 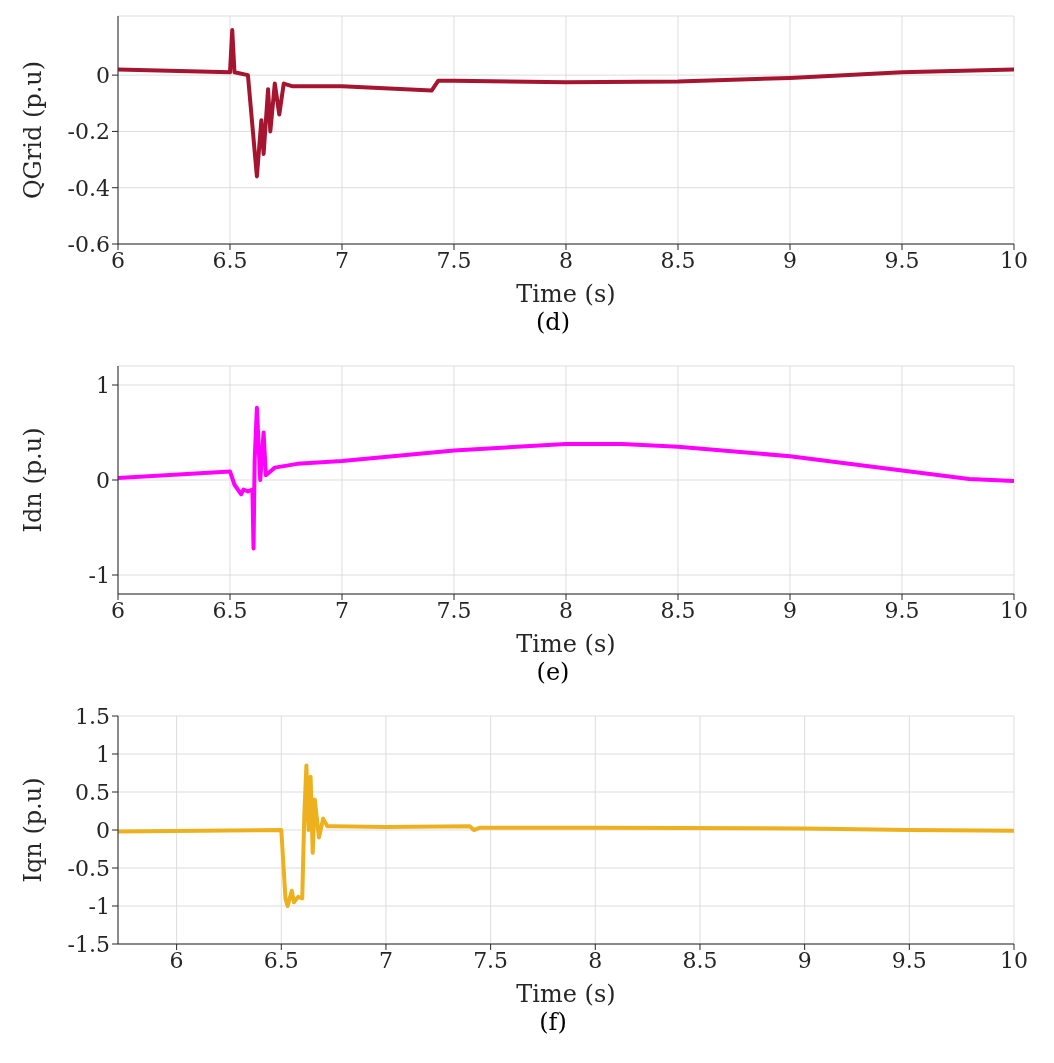 What do you see at coordinates (88, 244) in the screenshot?
I see `y-tick-label: -0.6` at bounding box center [88, 244].